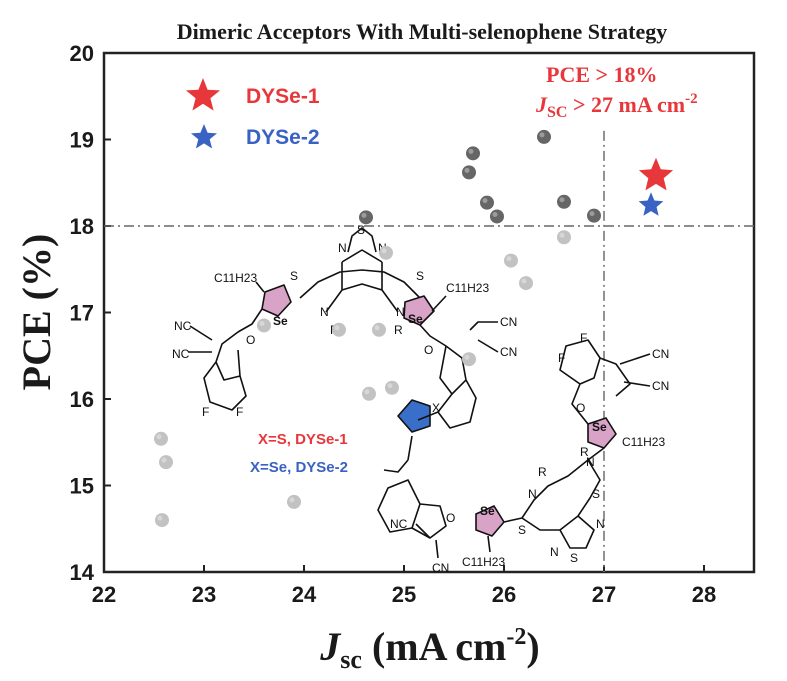  I want to click on right-indanone, so click(595, 382).